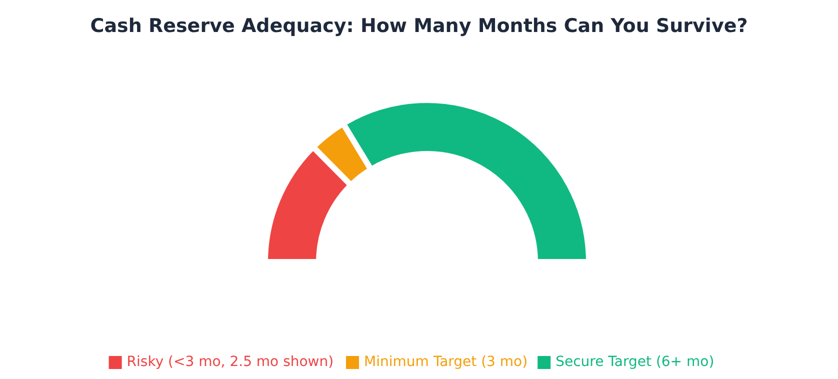 The width and height of the screenshot is (838, 379). I want to click on legend-label: Minimum Target (3 mo), so click(446, 362).